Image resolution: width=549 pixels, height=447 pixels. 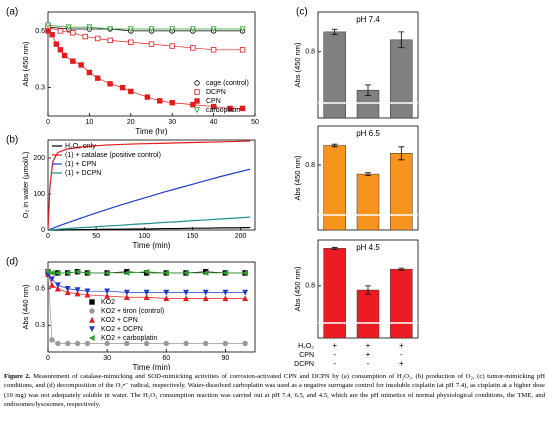 I want to click on chart-title: pH 6.5, so click(x=368, y=133).